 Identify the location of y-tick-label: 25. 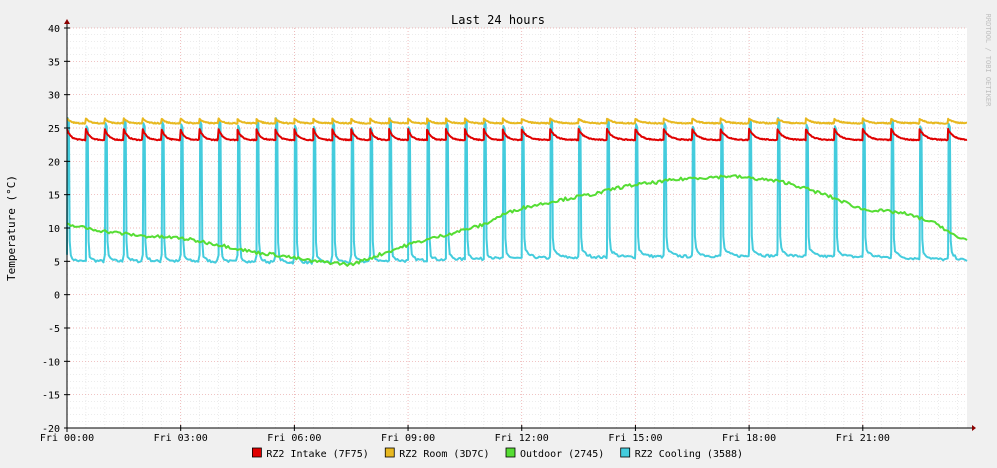
(54, 129).